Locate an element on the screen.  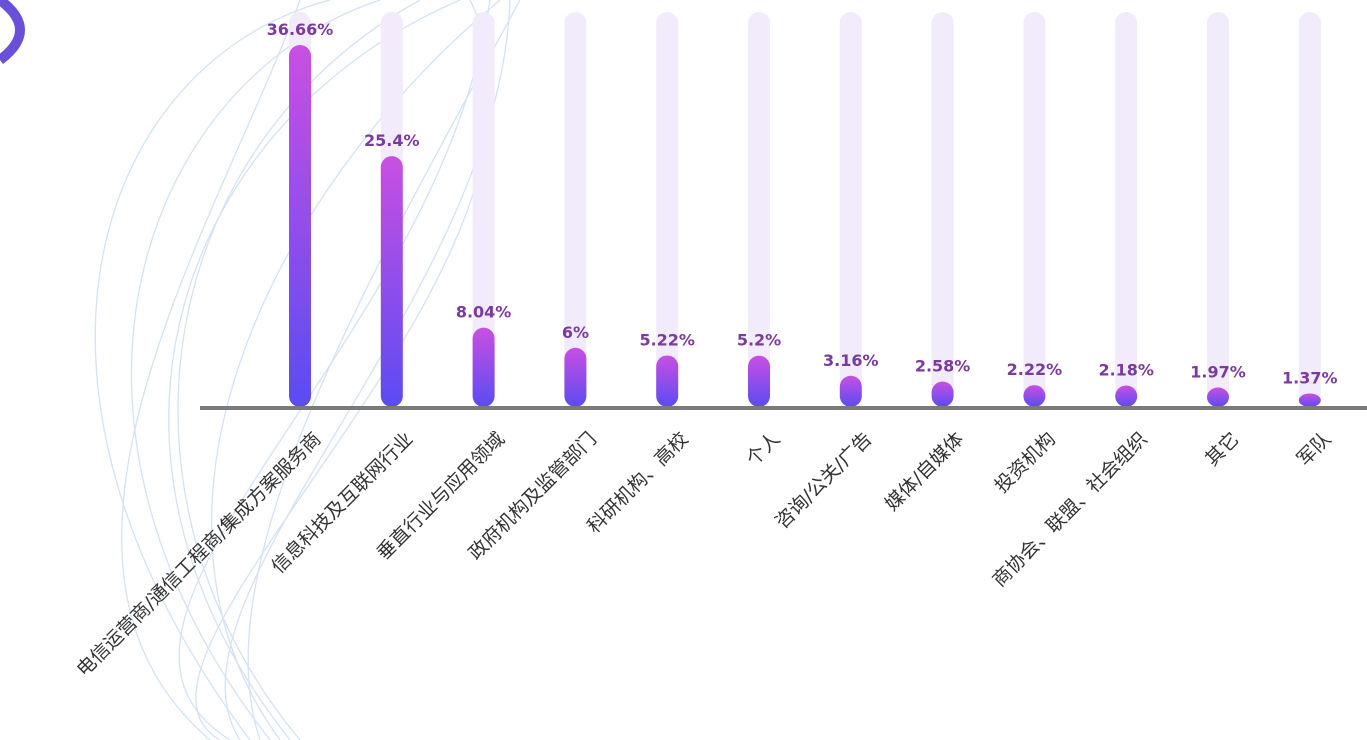
value-label: 1.37% is located at coordinates (1310, 377).